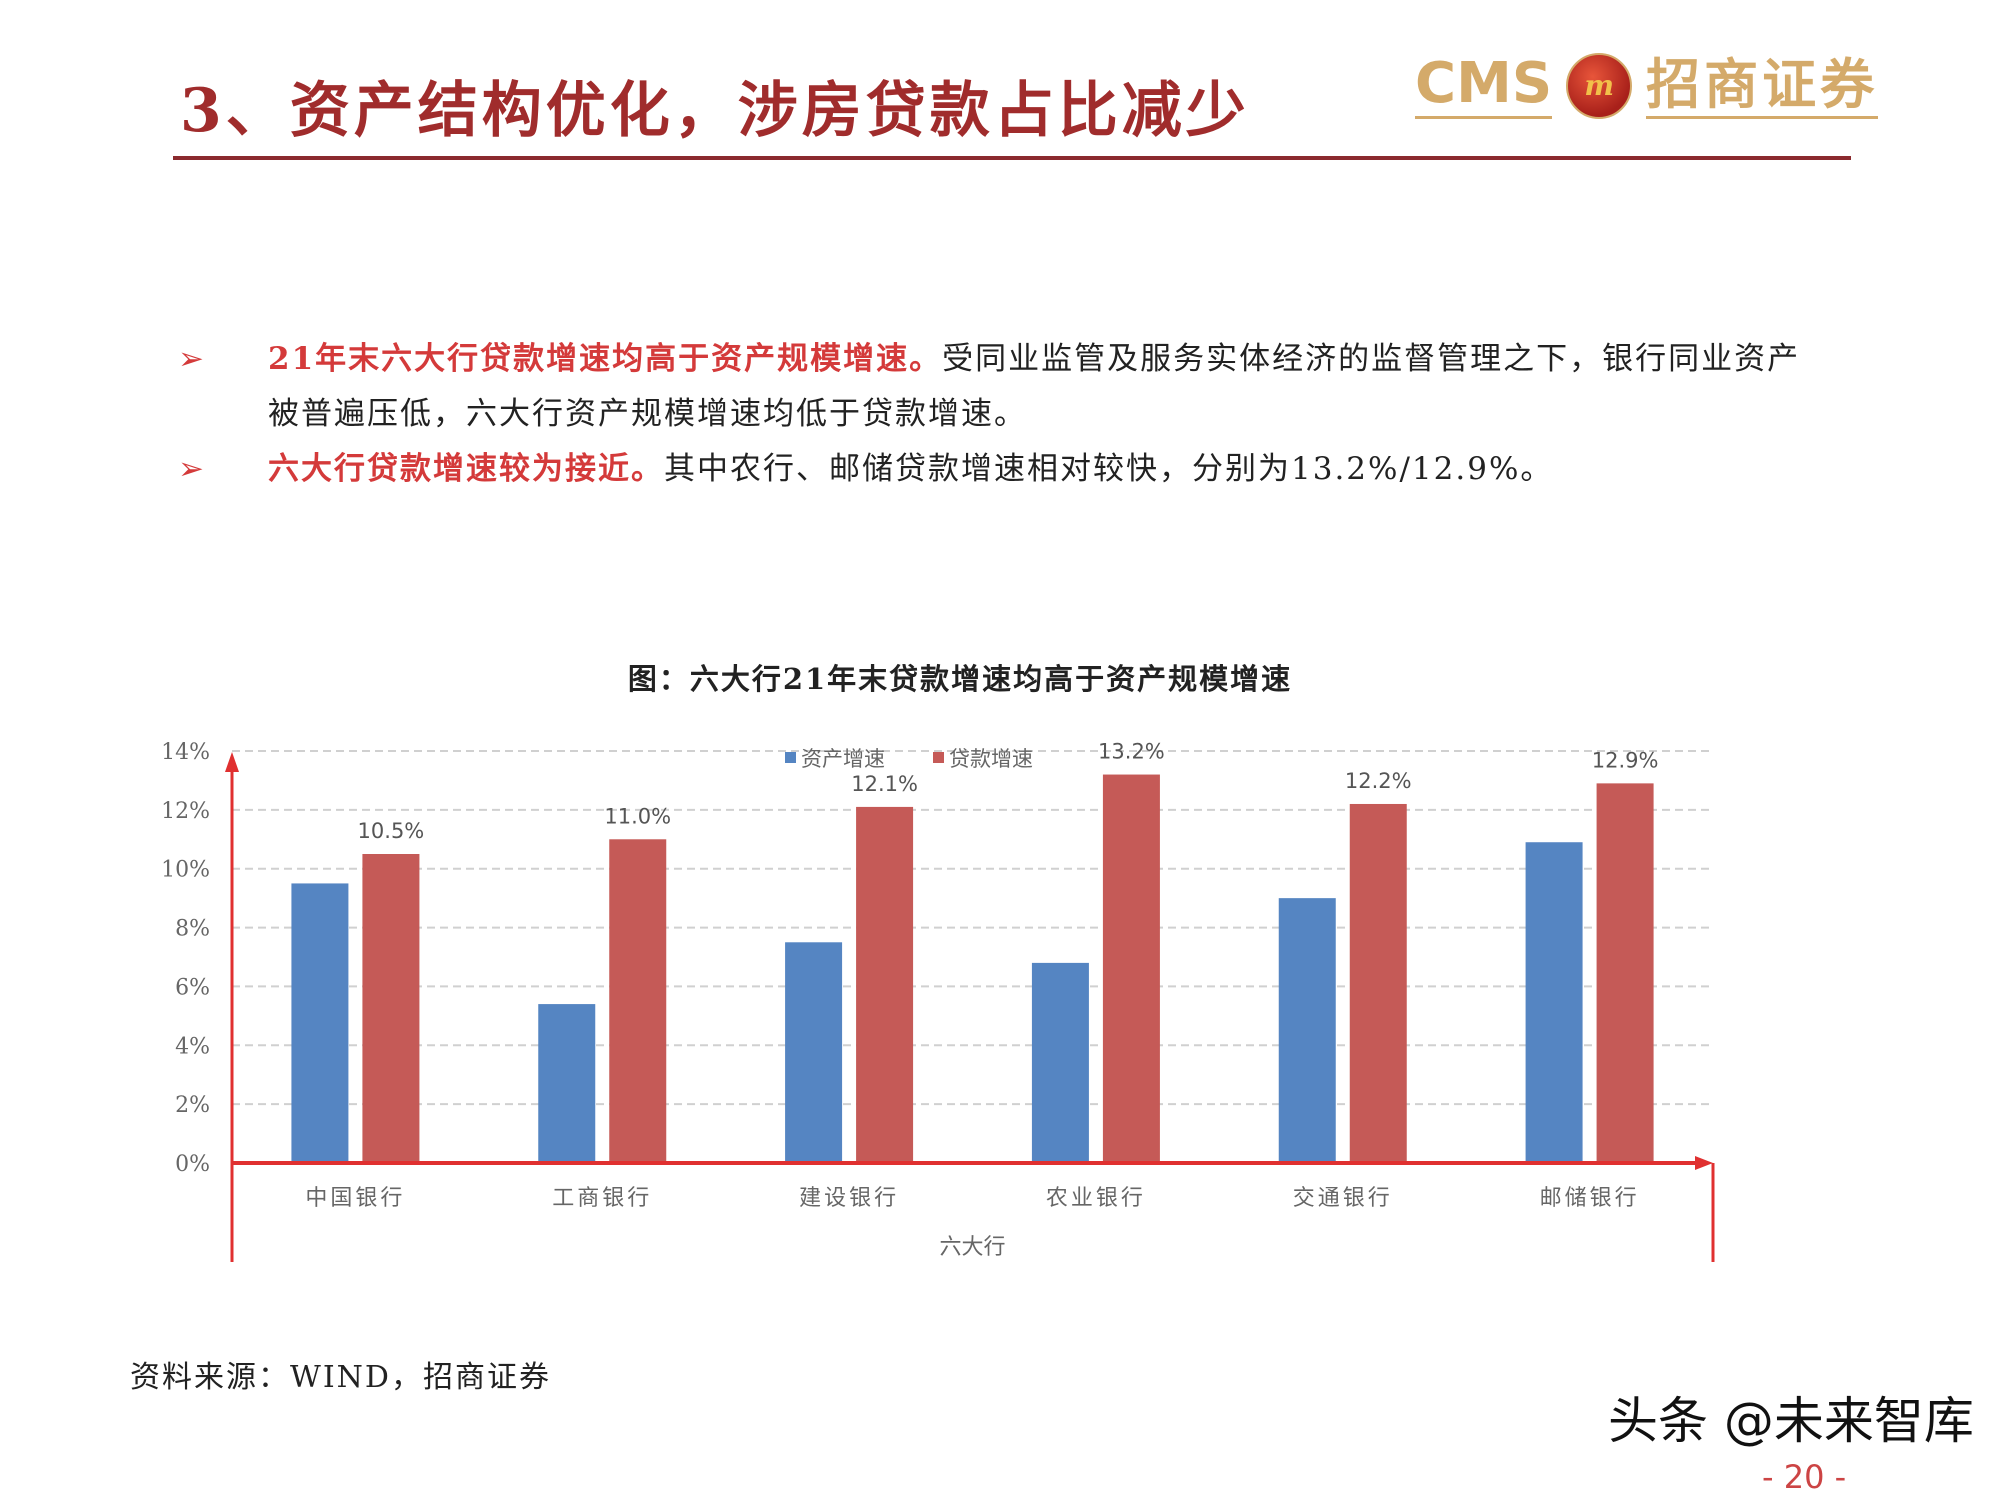 Image resolution: width=2000 pixels, height=1500 pixels. Describe the element at coordinates (1109, 469) in the screenshot. I see `bullet-text: 其中农行、邮储贷款增速相对较快，分别为13.2%/12.9%。` at that location.